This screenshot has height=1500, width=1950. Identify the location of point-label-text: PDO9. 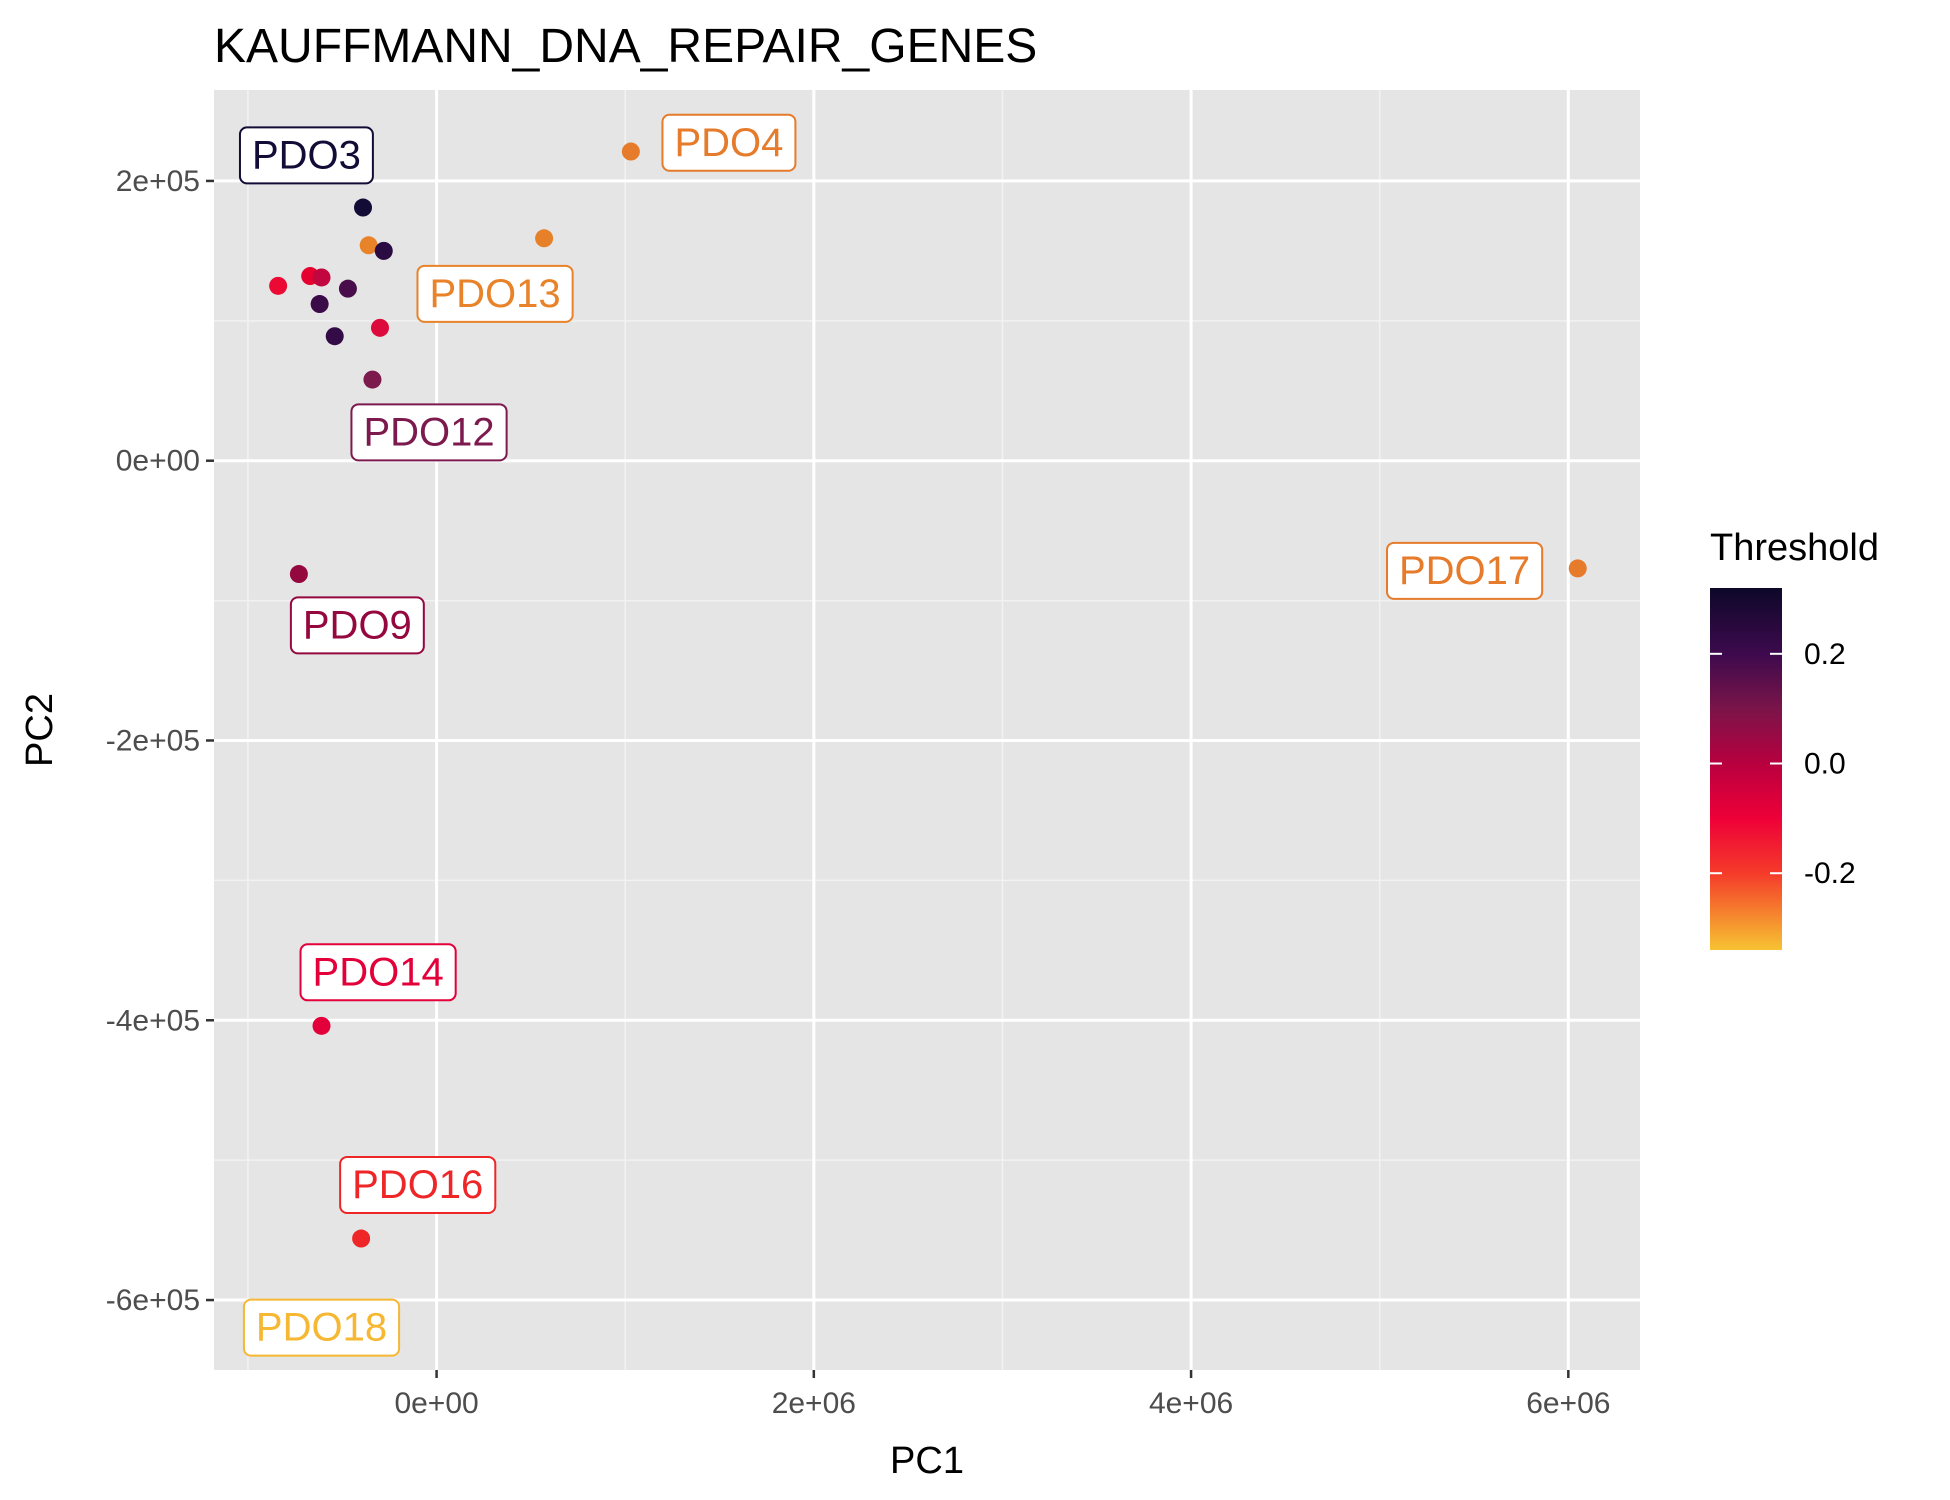
(357, 625).